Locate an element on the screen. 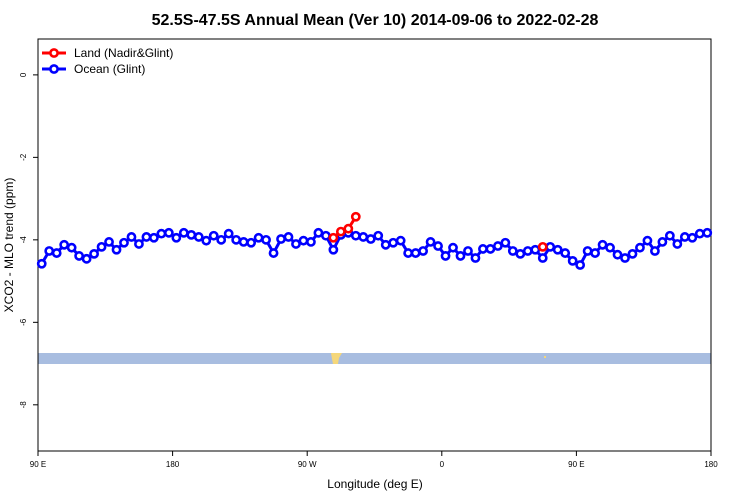 The image size is (750, 500). y-tick-label: -8 is located at coordinates (23, 405).